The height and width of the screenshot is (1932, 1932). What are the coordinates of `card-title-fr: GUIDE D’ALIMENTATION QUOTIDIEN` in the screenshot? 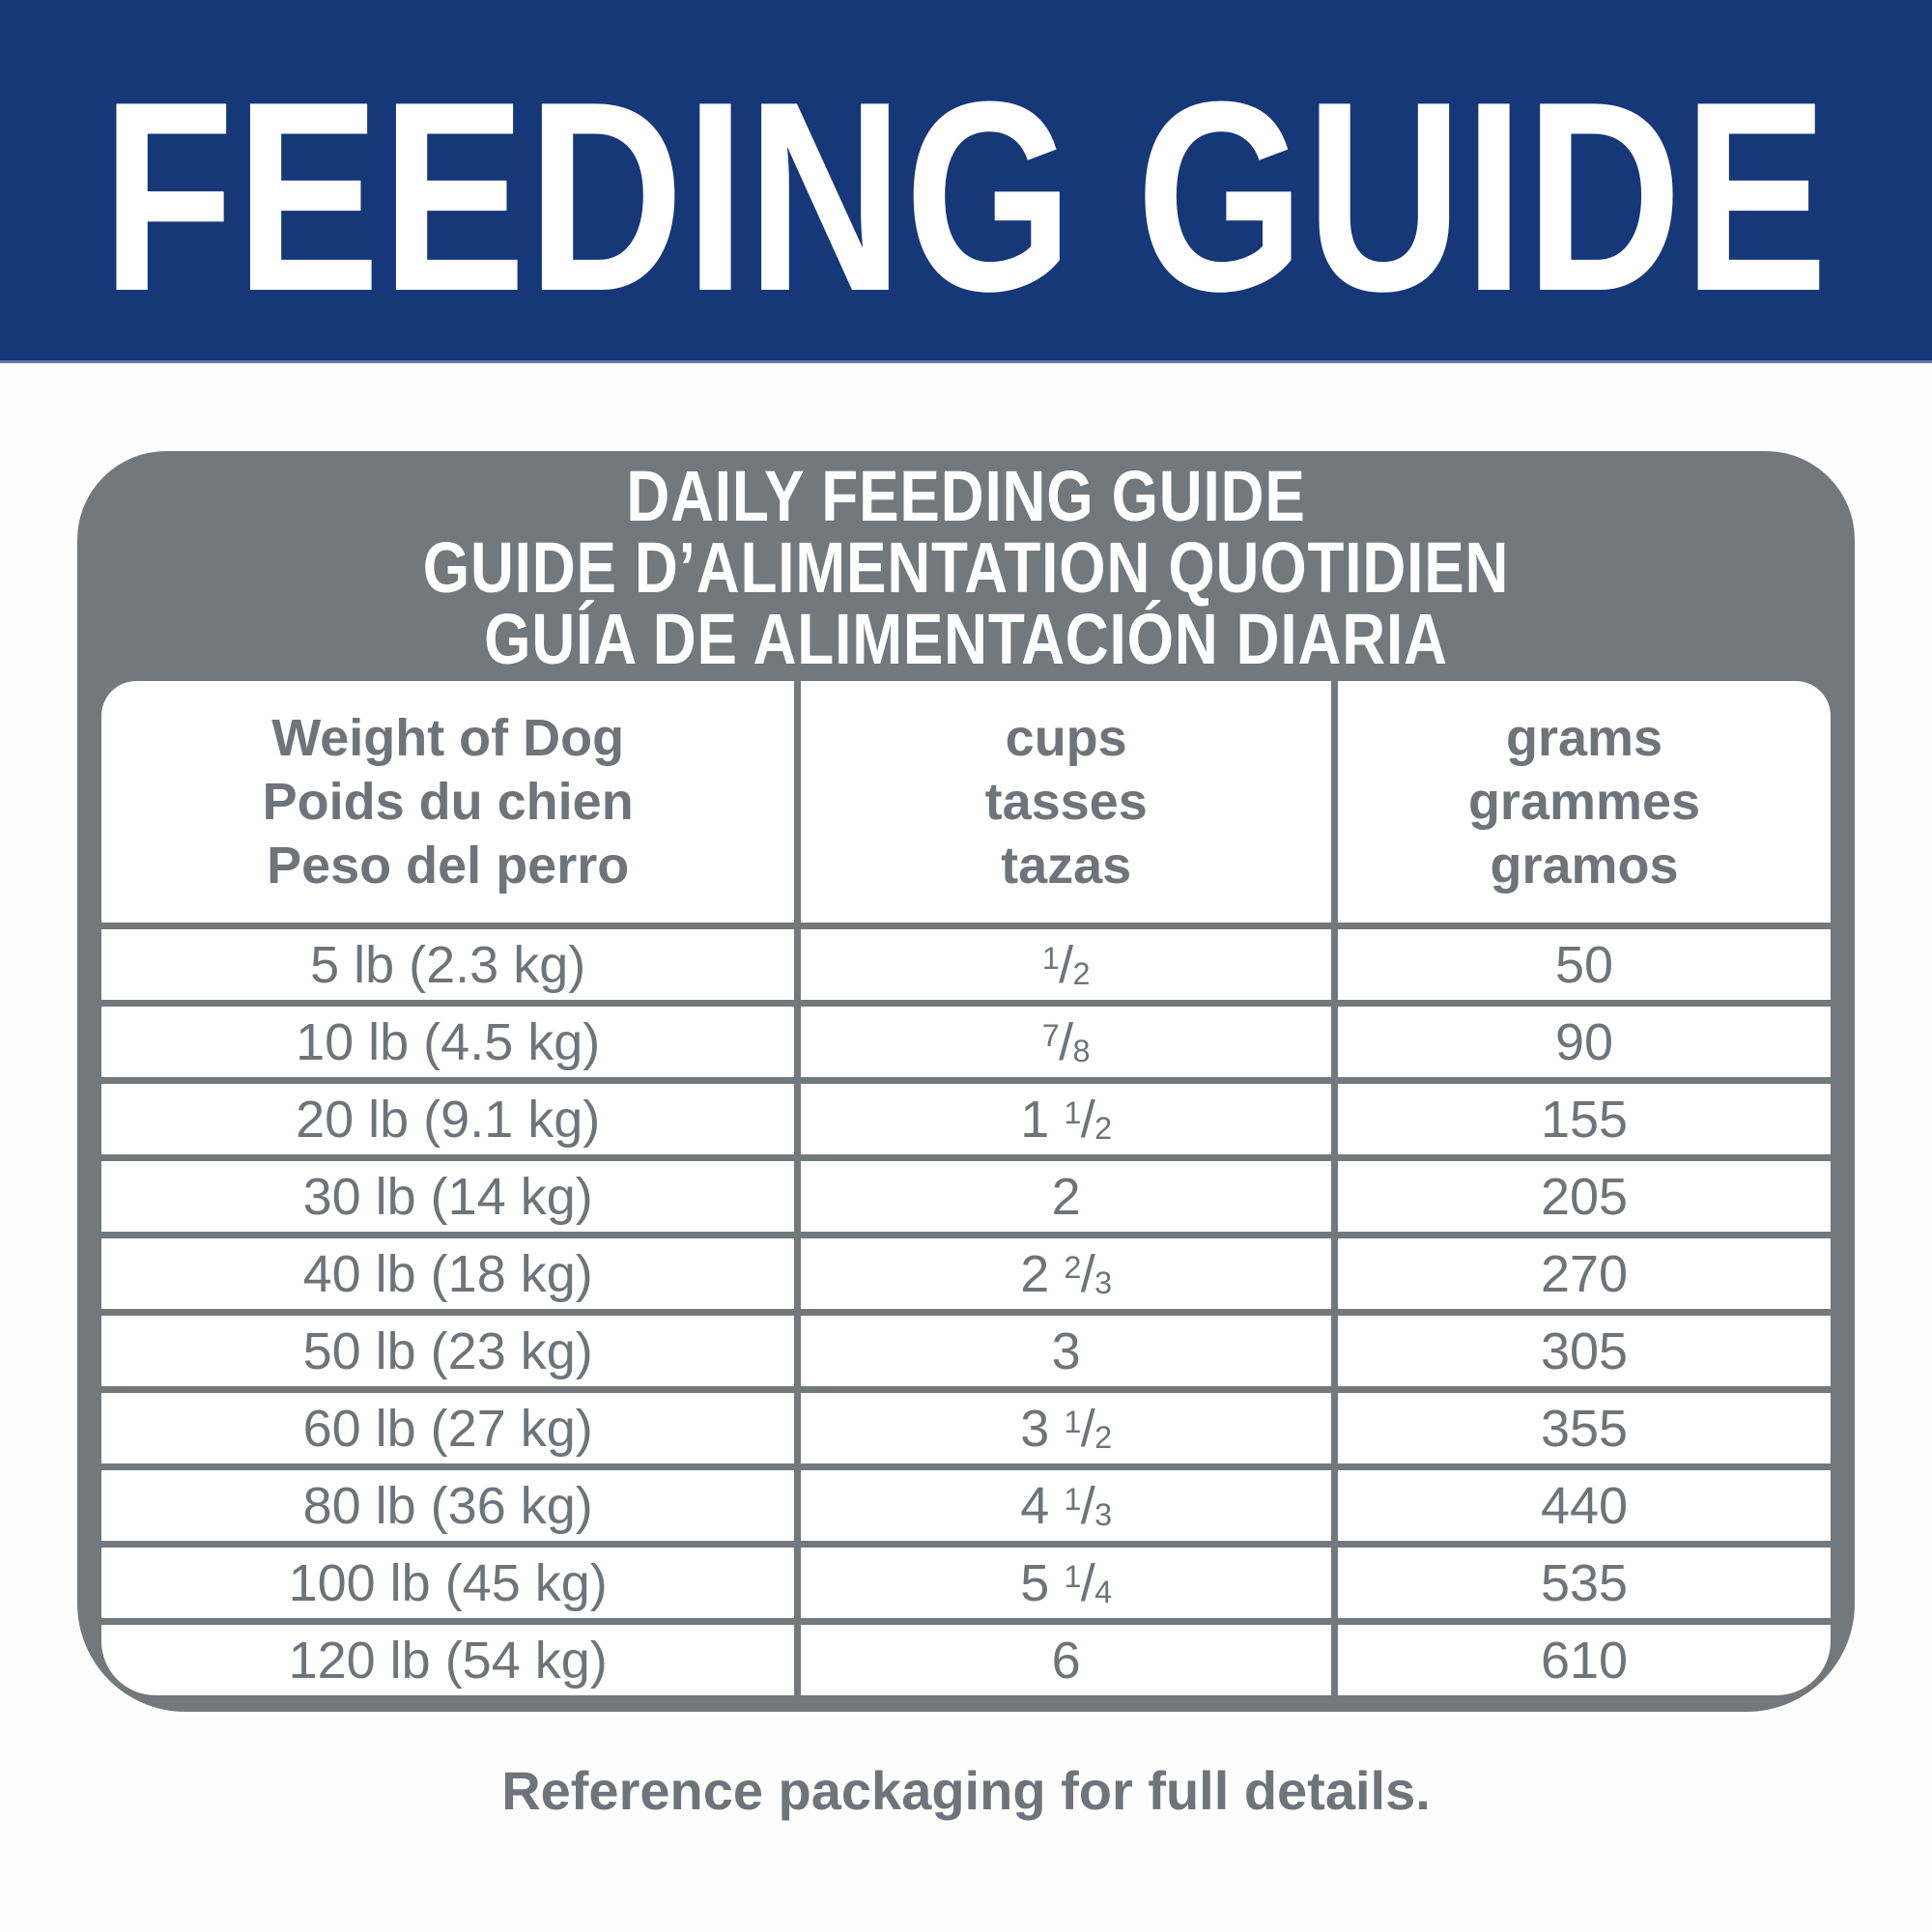 It's located at (966, 567).